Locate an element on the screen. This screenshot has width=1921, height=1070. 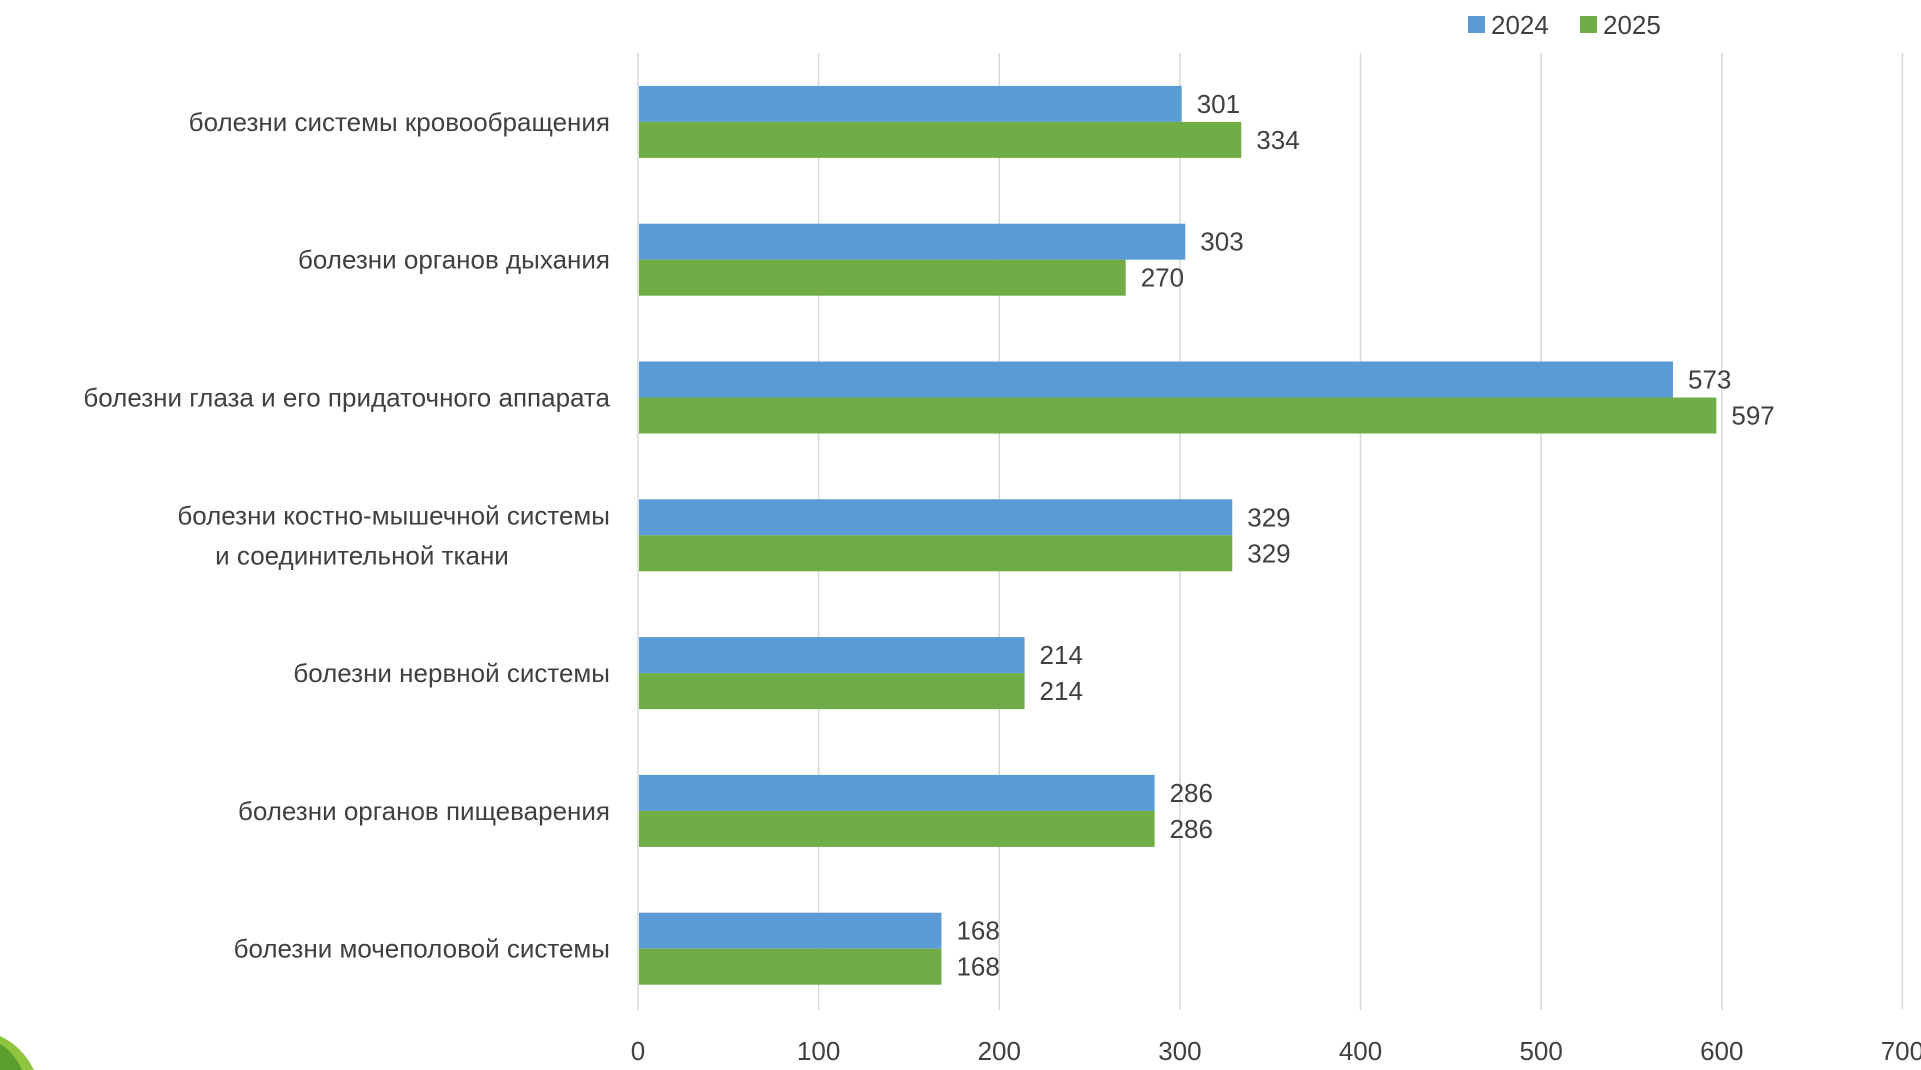
data-label-2025: 168 is located at coordinates (977, 967).